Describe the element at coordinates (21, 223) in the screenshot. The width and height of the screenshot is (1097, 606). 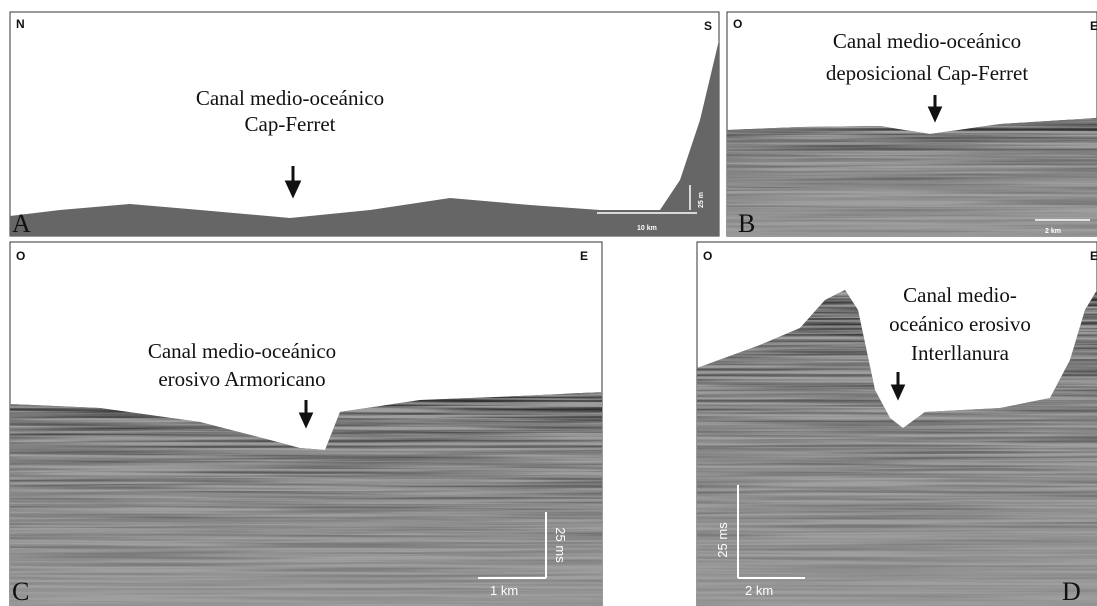
I see `panel-letter: A` at that location.